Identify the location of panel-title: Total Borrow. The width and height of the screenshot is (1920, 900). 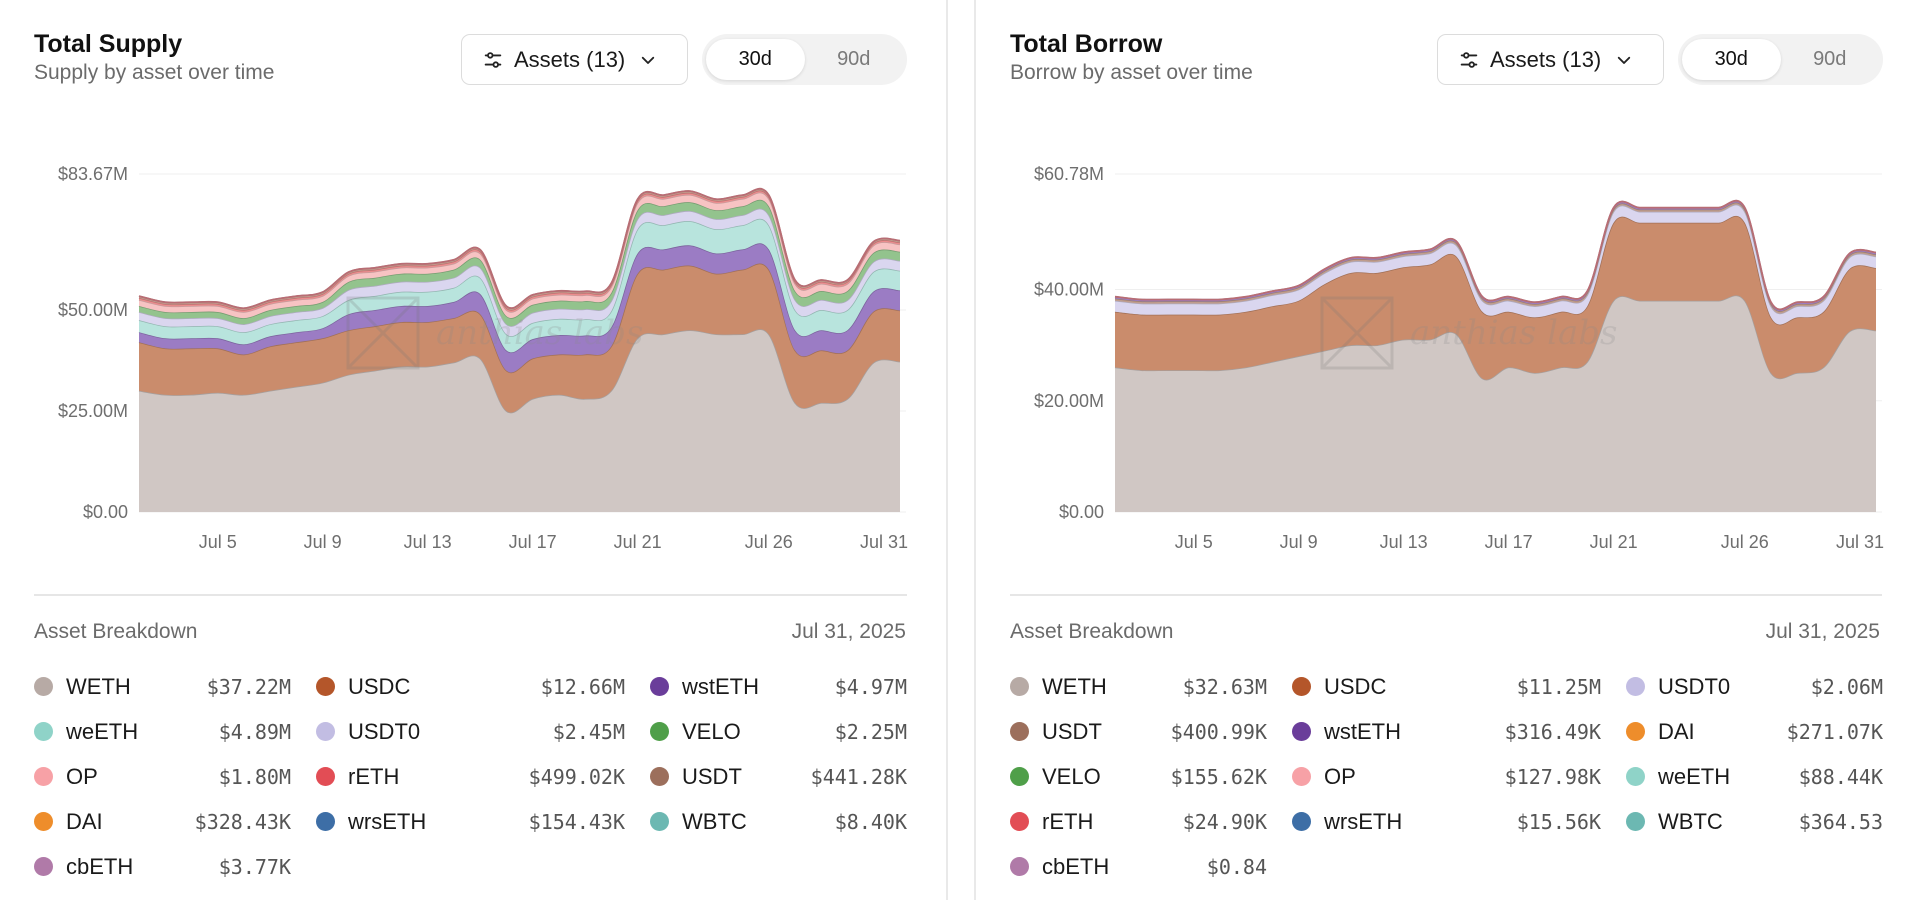
(1086, 44).